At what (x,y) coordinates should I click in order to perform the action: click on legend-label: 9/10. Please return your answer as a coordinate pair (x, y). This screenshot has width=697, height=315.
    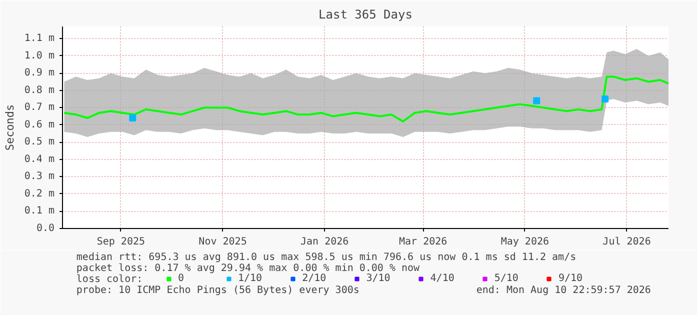
    Looking at the image, I should click on (570, 278).